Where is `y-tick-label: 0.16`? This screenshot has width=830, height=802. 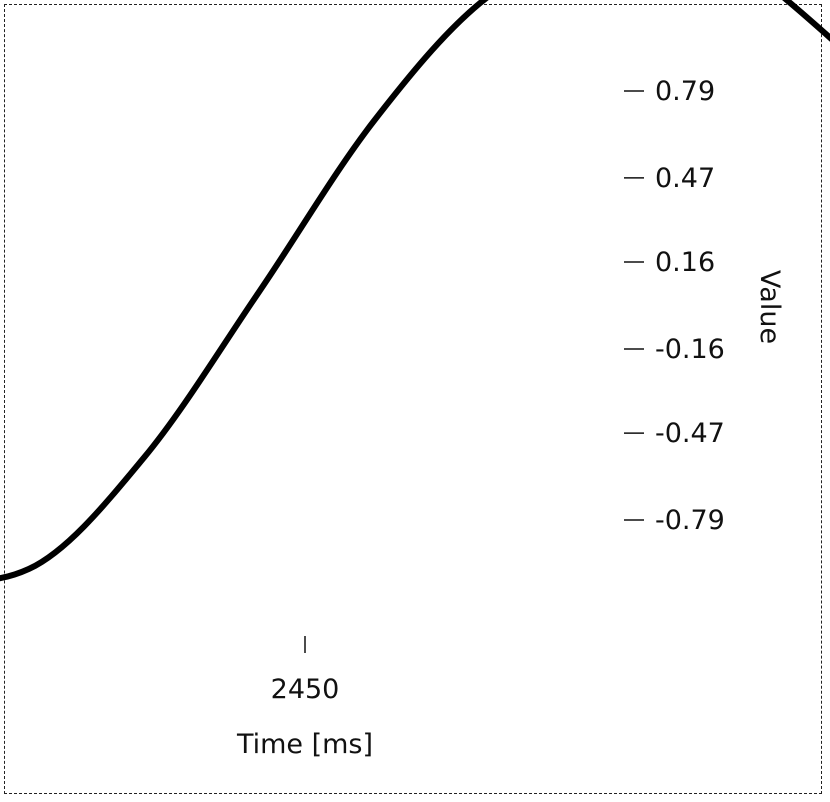
y-tick-label: 0.16 is located at coordinates (685, 262).